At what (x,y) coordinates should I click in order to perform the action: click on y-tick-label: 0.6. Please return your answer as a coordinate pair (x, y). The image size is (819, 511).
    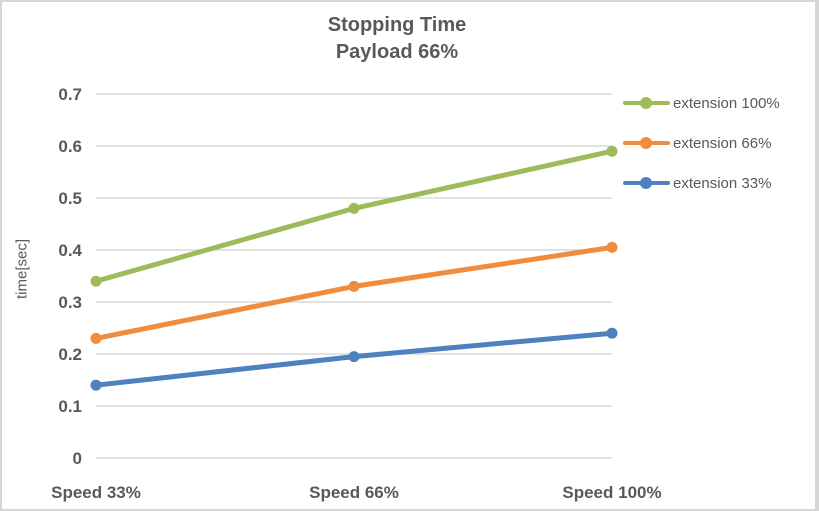
    Looking at the image, I should click on (70, 146).